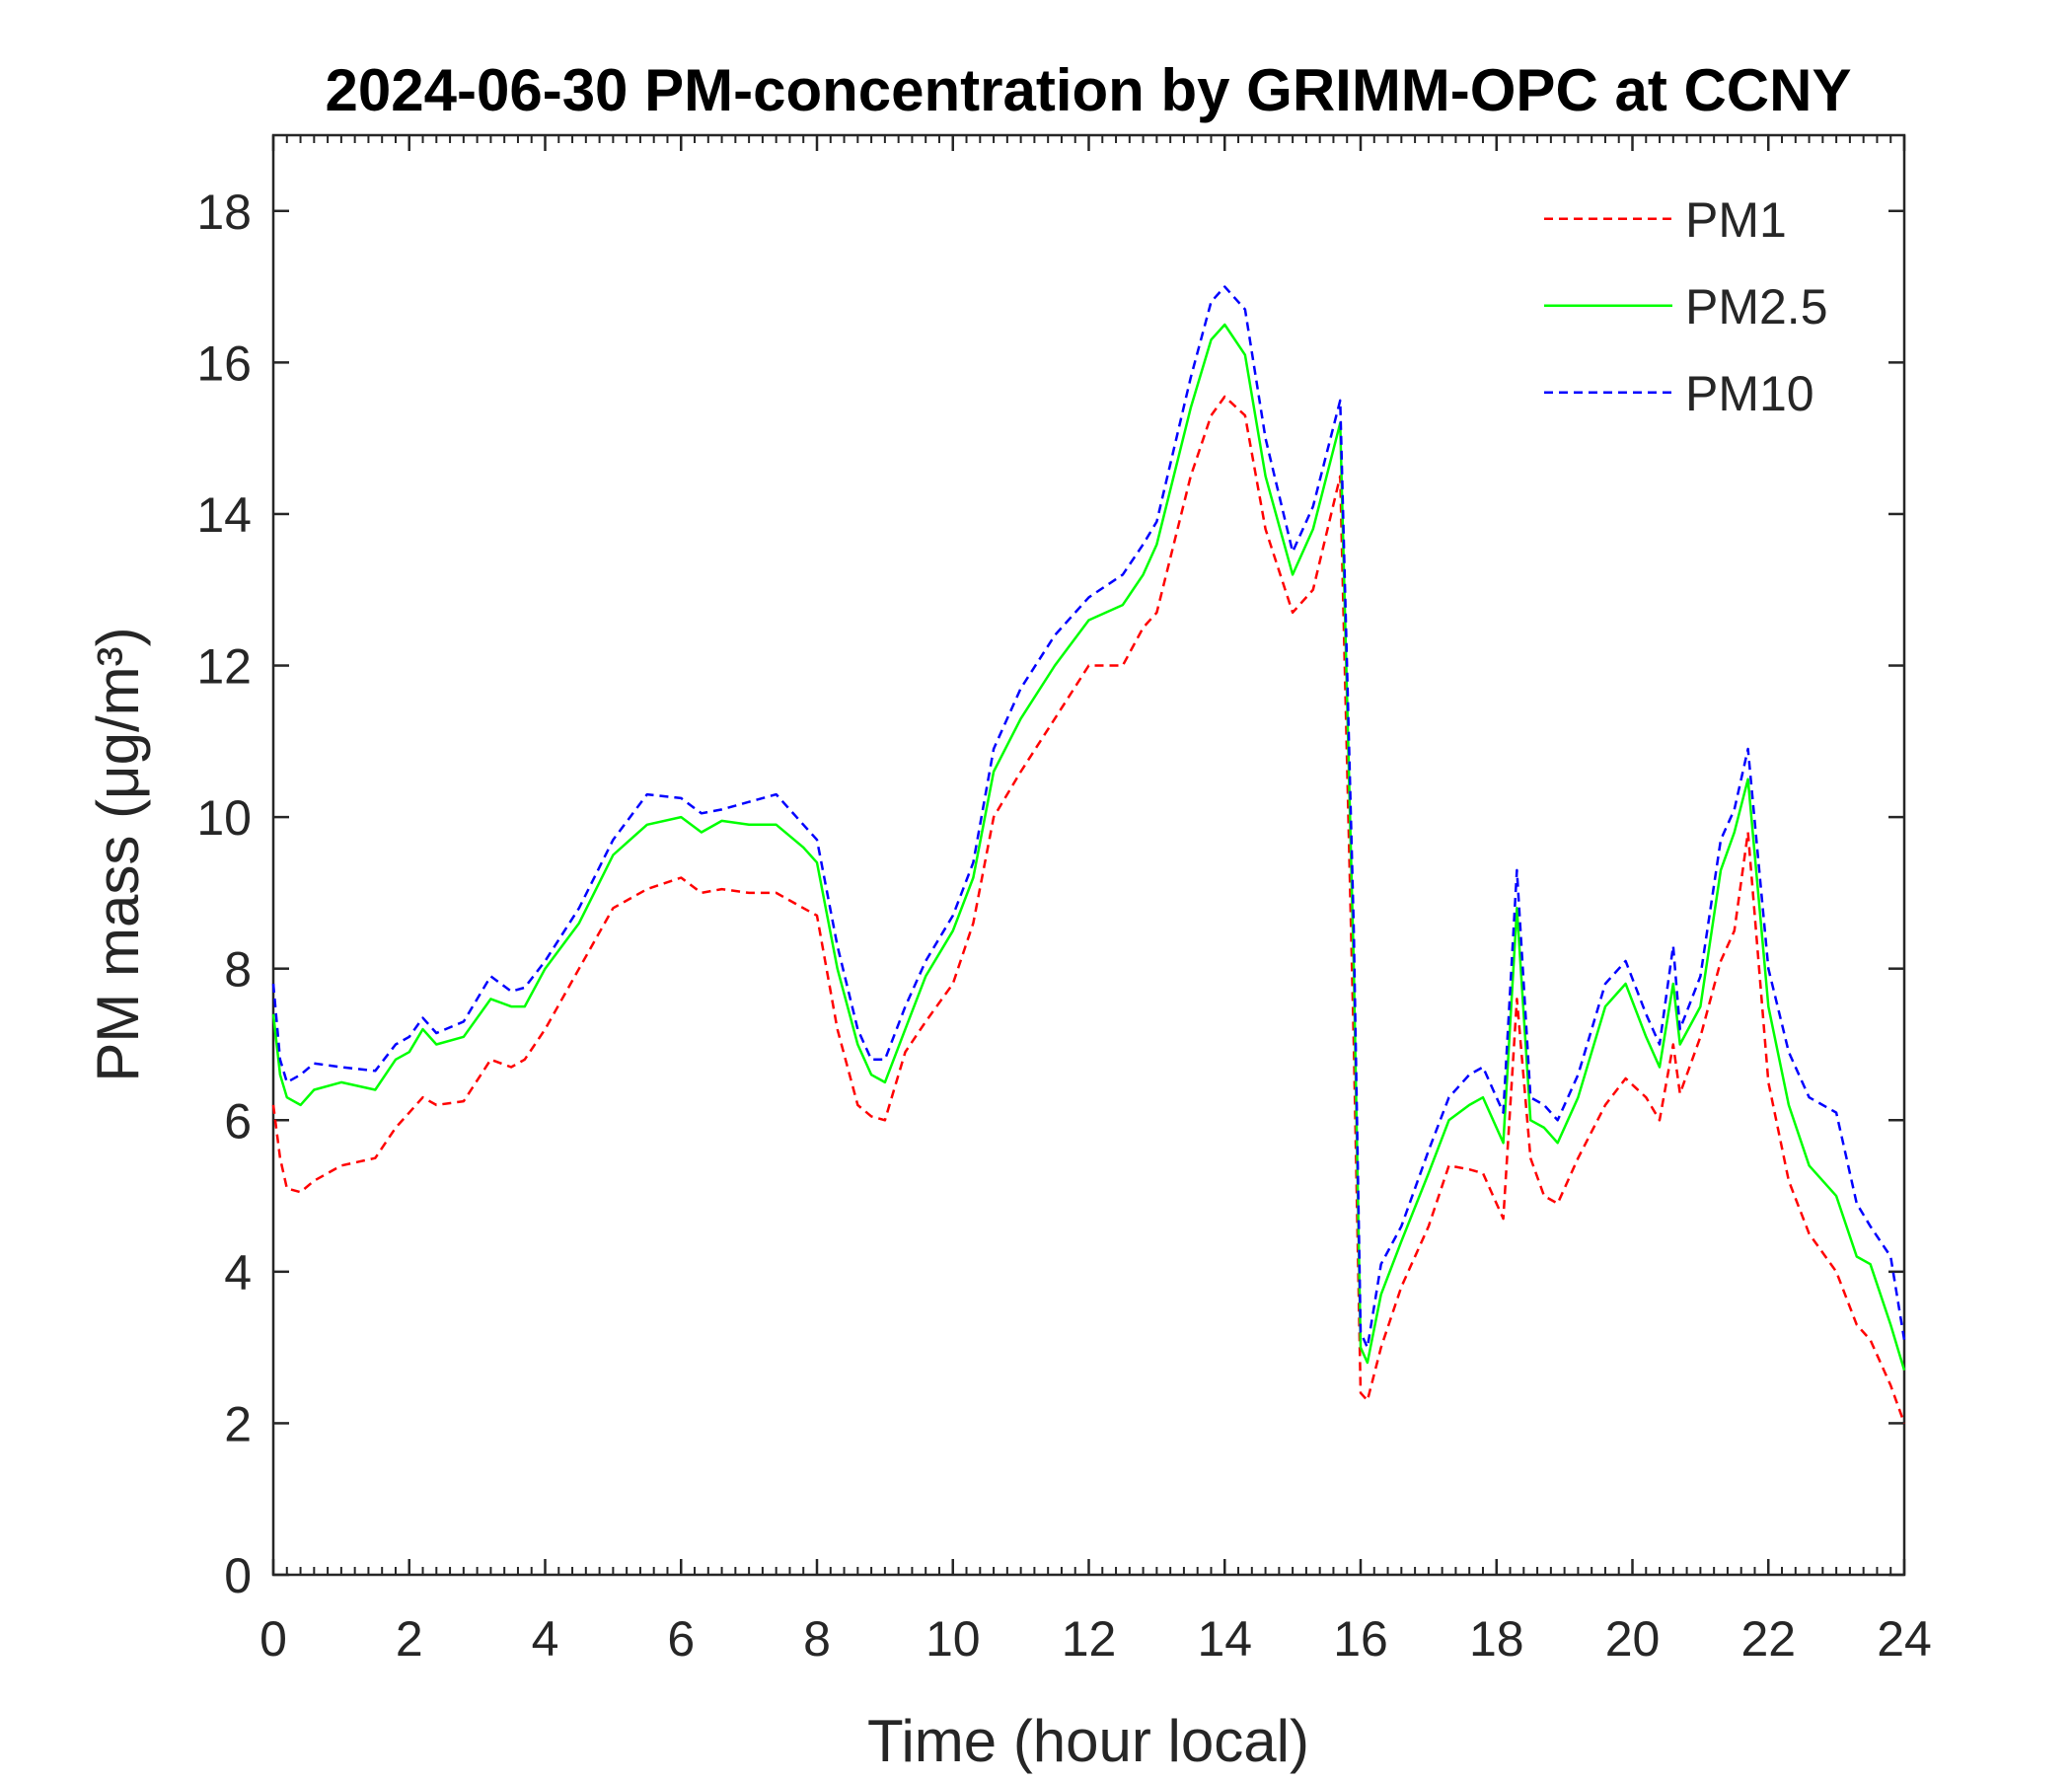 The height and width of the screenshot is (1781, 2072). What do you see at coordinates (118, 854) in the screenshot?
I see `y-axis-label: PM mass (μg/m³)` at bounding box center [118, 854].